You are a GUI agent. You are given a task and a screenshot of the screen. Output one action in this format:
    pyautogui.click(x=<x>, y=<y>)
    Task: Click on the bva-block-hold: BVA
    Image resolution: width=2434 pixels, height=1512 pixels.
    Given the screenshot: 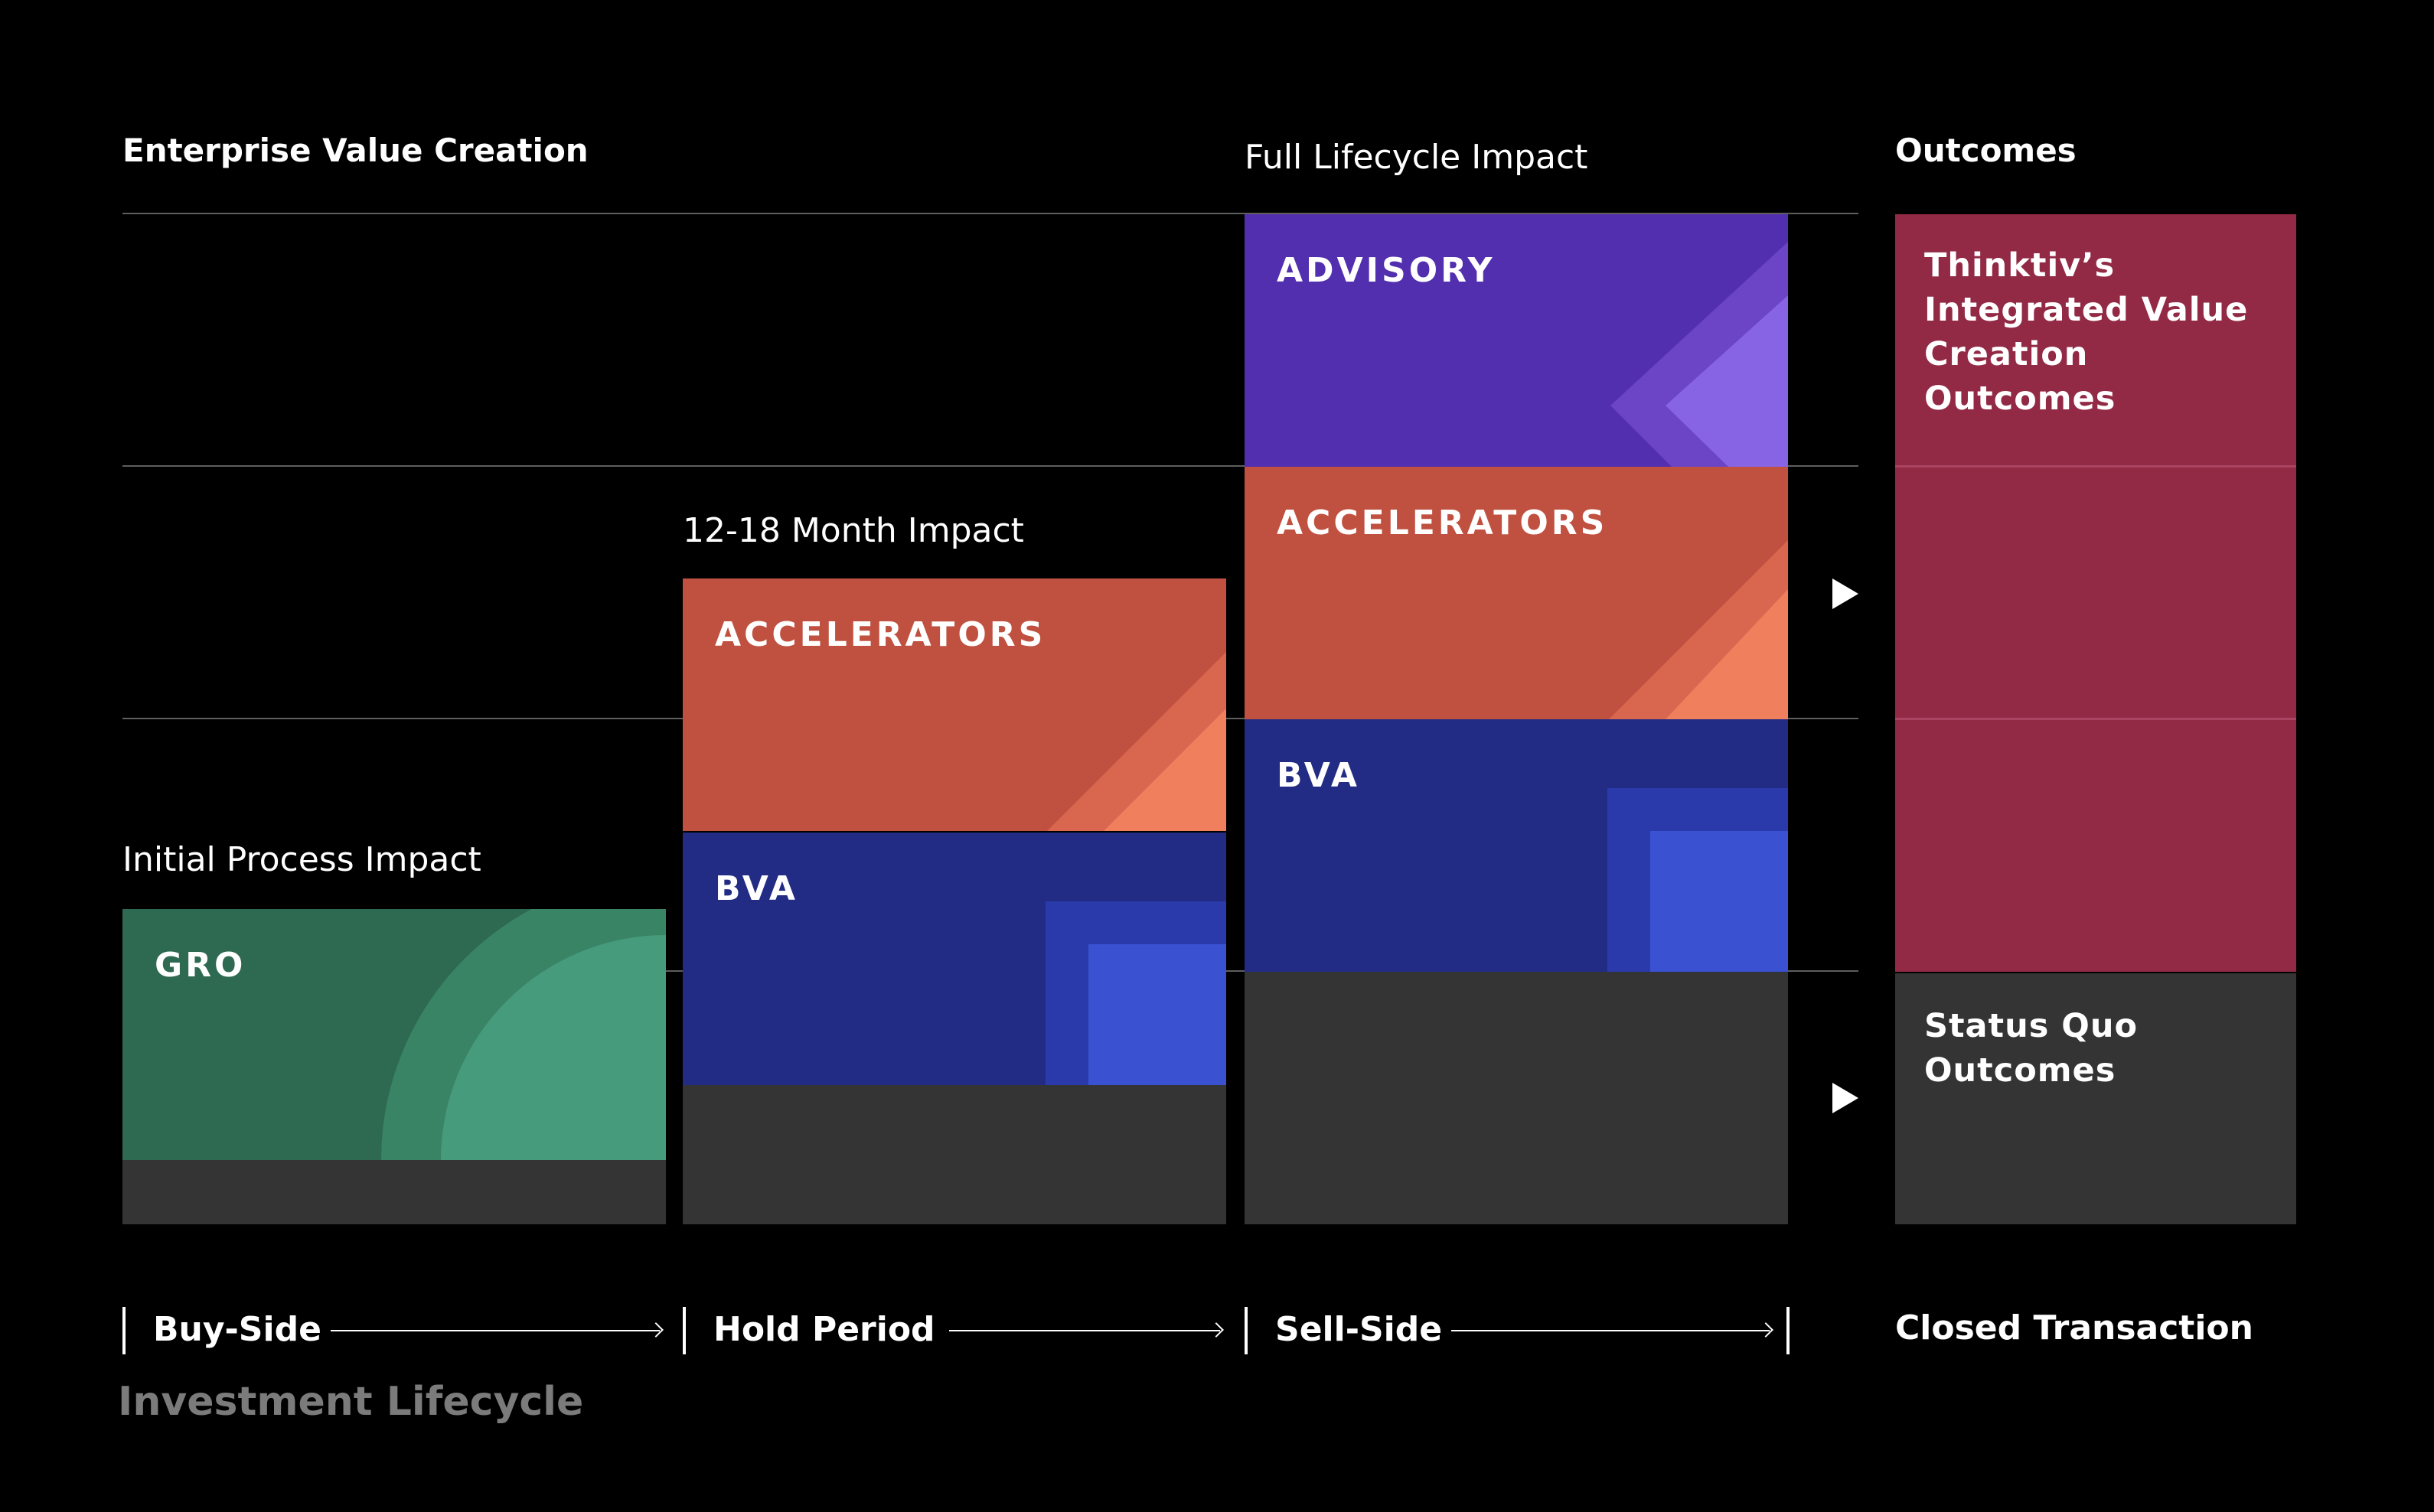 What is the action you would take?
    pyautogui.click(x=955, y=959)
    